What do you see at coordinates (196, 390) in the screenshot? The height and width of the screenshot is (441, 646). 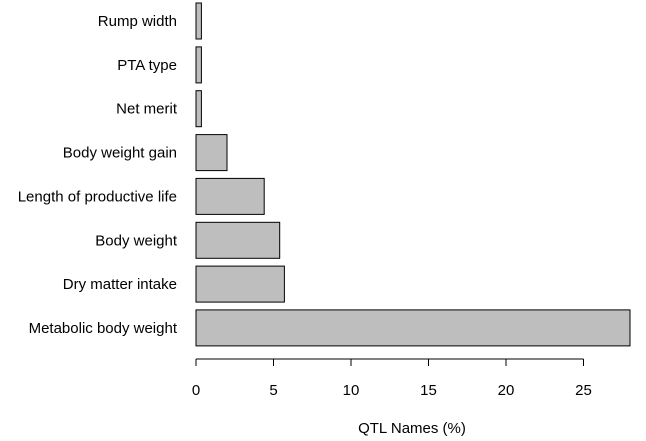 I see `x-tick-label-0: 0` at bounding box center [196, 390].